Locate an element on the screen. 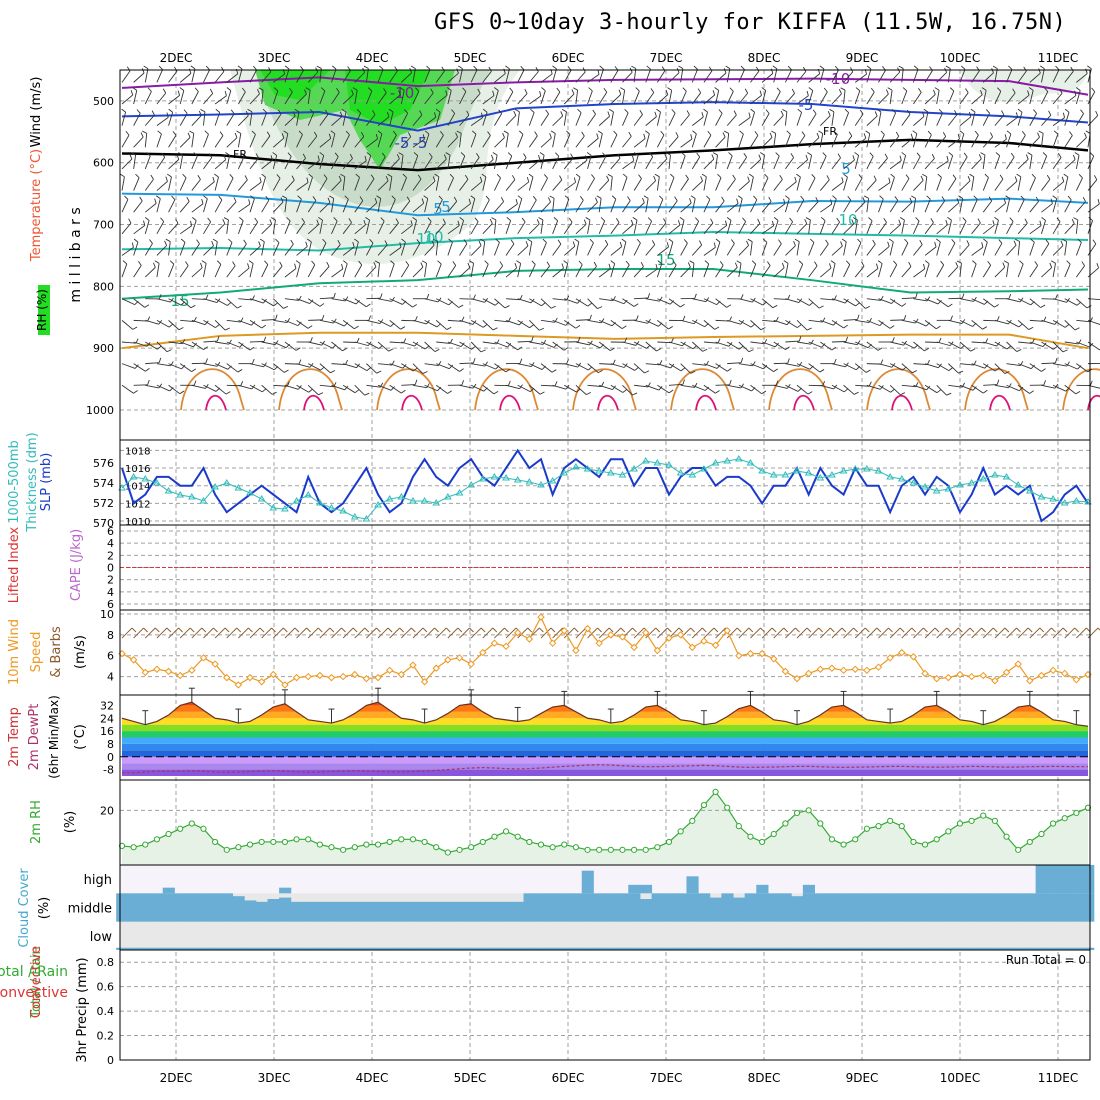 The height and width of the screenshot is (1100, 1100). thickness-point is located at coordinates (692, 474).